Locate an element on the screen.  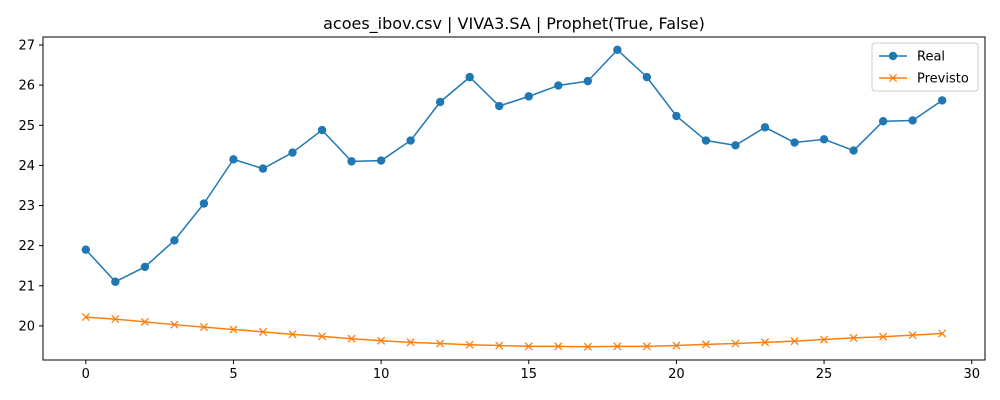
y-tick-label: 22 is located at coordinates (26, 246).